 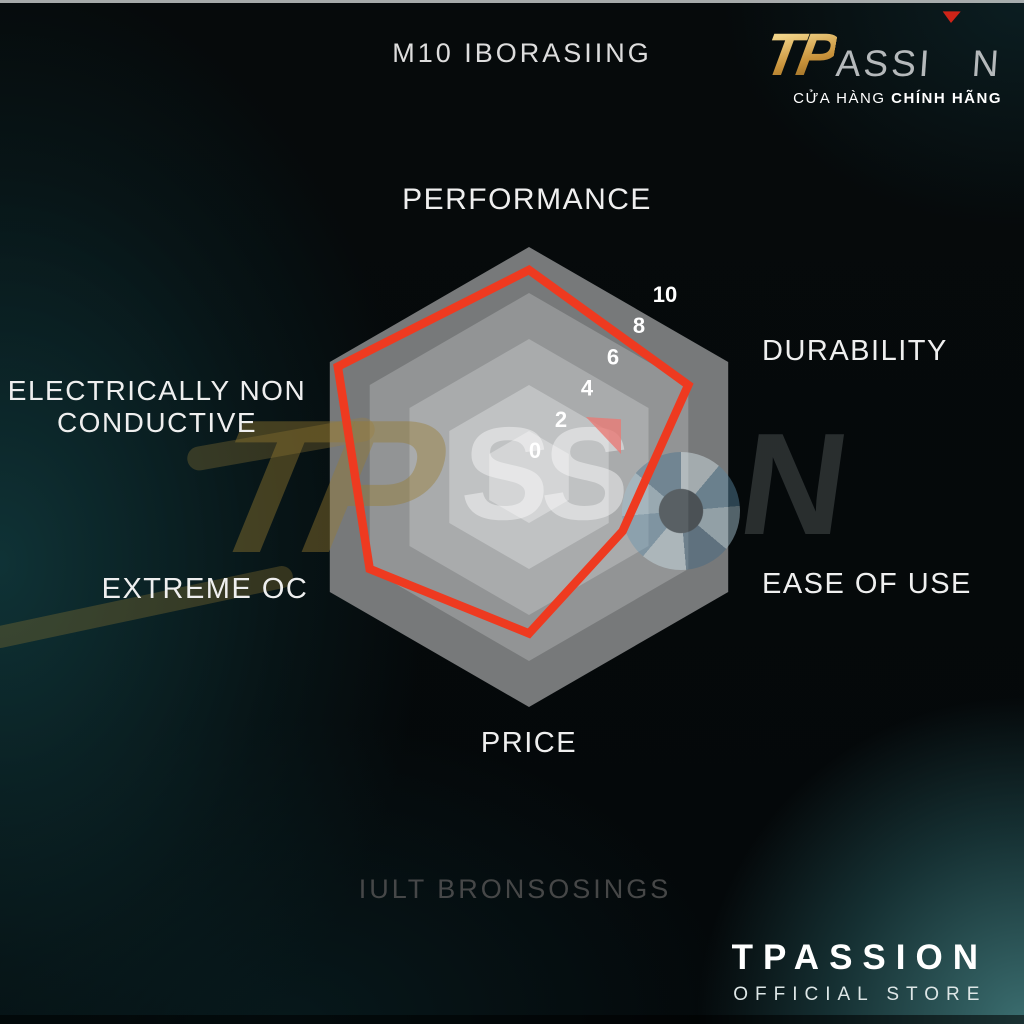 What do you see at coordinates (855, 351) in the screenshot?
I see `axis-label-durability: DURABILITY` at bounding box center [855, 351].